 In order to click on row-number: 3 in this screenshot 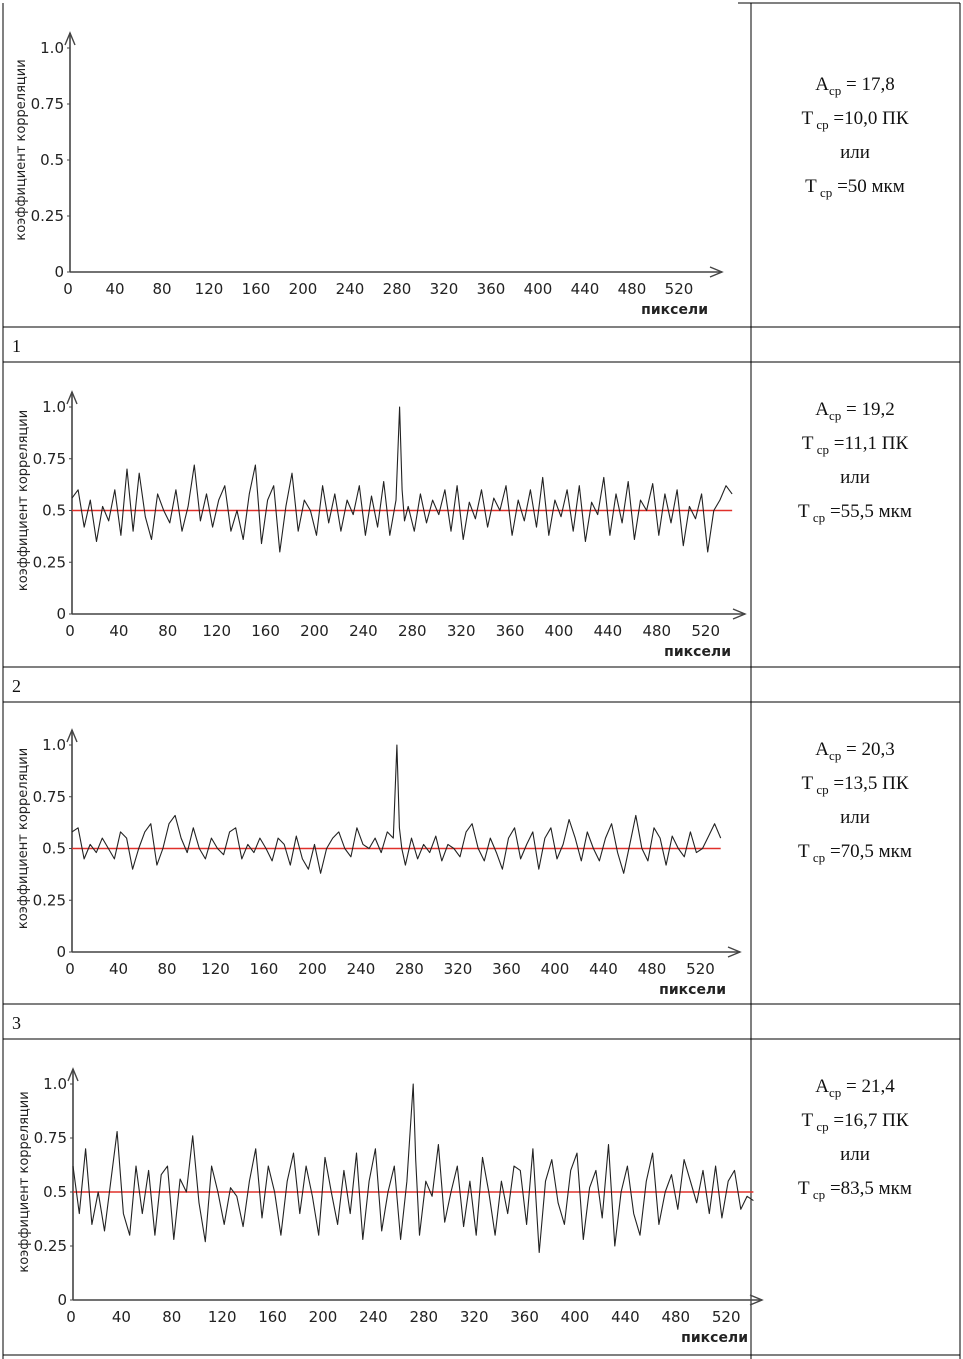, I will do `click(16, 1023)`.